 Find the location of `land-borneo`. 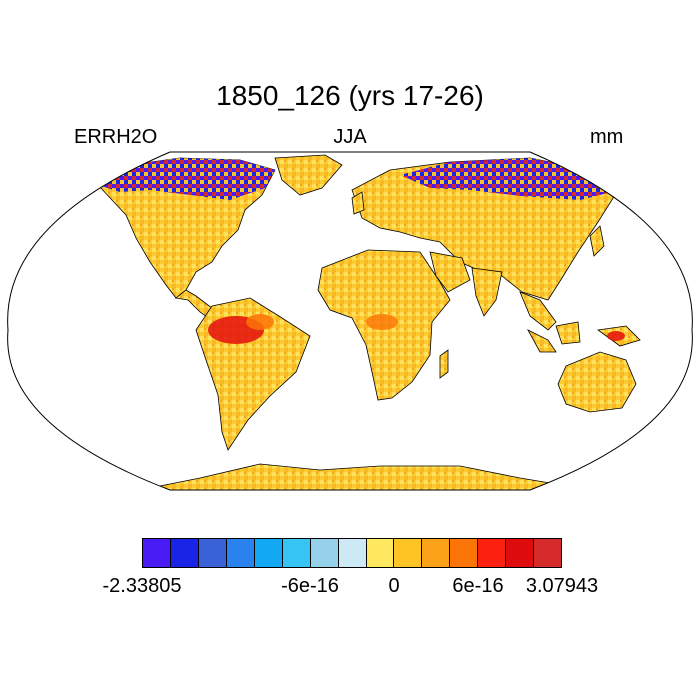

land-borneo is located at coordinates (568, 333).